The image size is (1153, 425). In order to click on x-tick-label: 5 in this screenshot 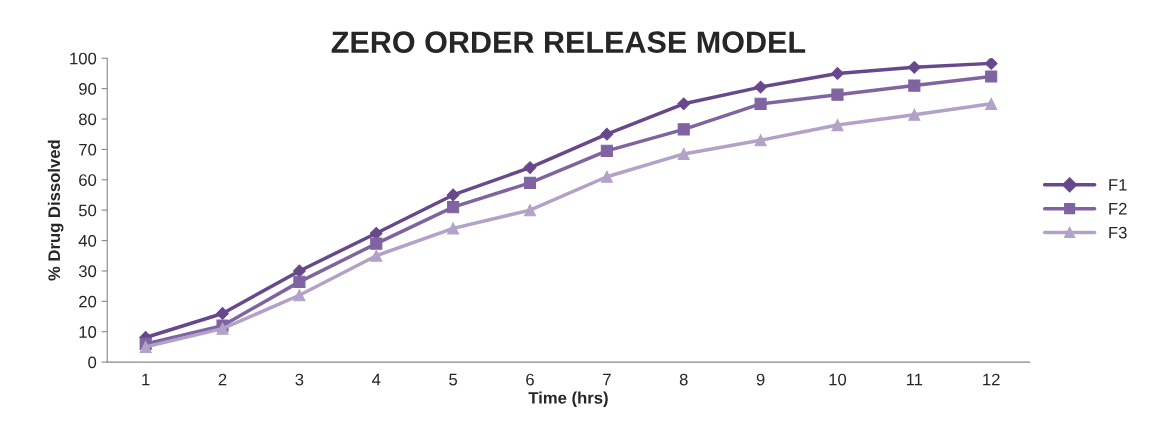, I will do `click(453, 379)`.